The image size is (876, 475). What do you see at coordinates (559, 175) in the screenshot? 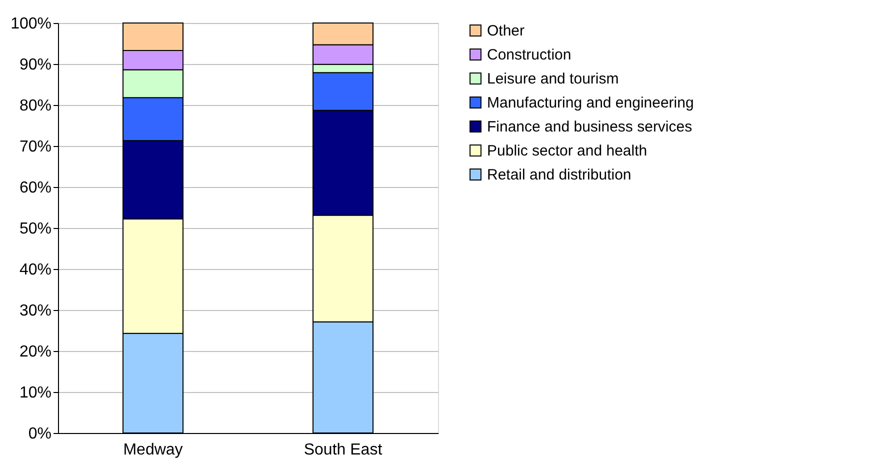
I see `legend-label: Retail and distribution` at bounding box center [559, 175].